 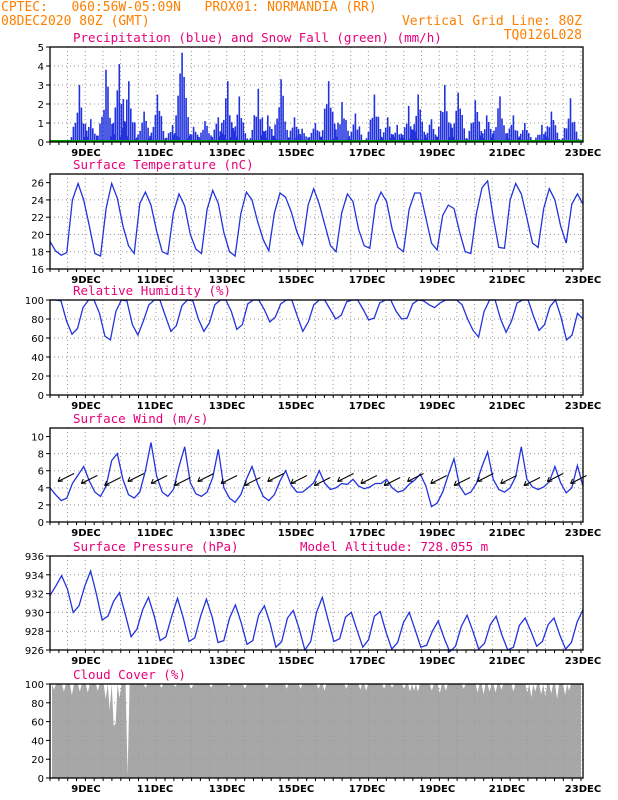 I want to click on pressure-x-tick-label: 19DEC, so click(x=437, y=661).